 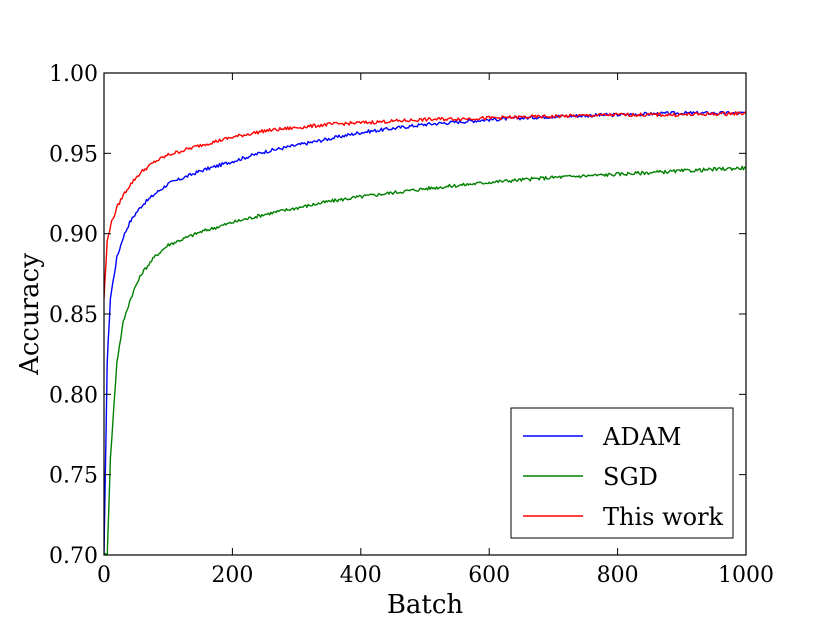 What do you see at coordinates (361, 575) in the screenshot?
I see `x-tick-label: 400` at bounding box center [361, 575].